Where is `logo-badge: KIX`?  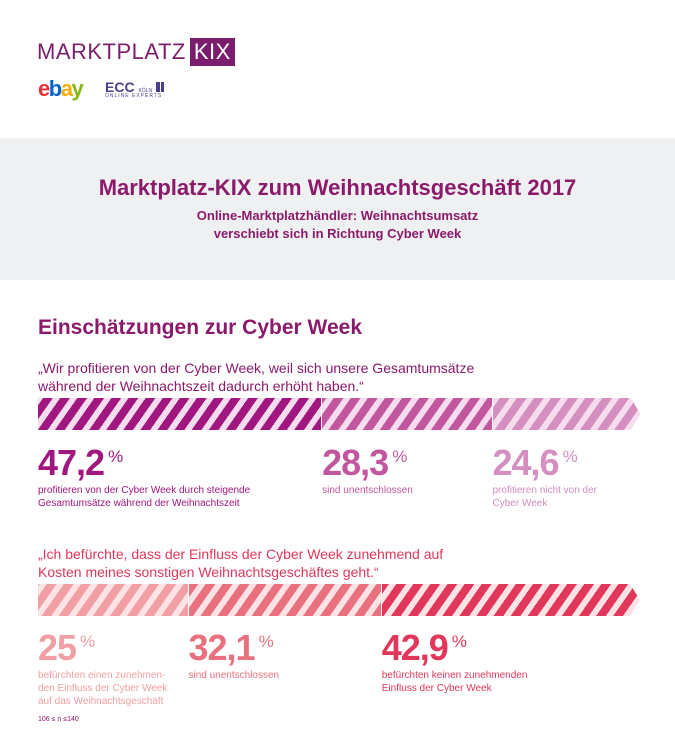 logo-badge: KIX is located at coordinates (212, 52).